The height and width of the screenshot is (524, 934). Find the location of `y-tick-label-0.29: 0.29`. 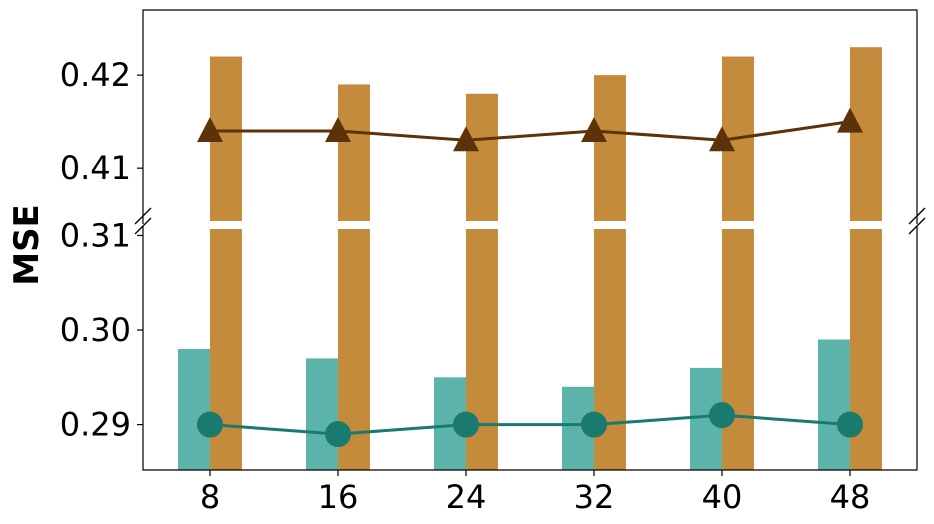

y-tick-label-0.29: 0.29 is located at coordinates (95, 425).